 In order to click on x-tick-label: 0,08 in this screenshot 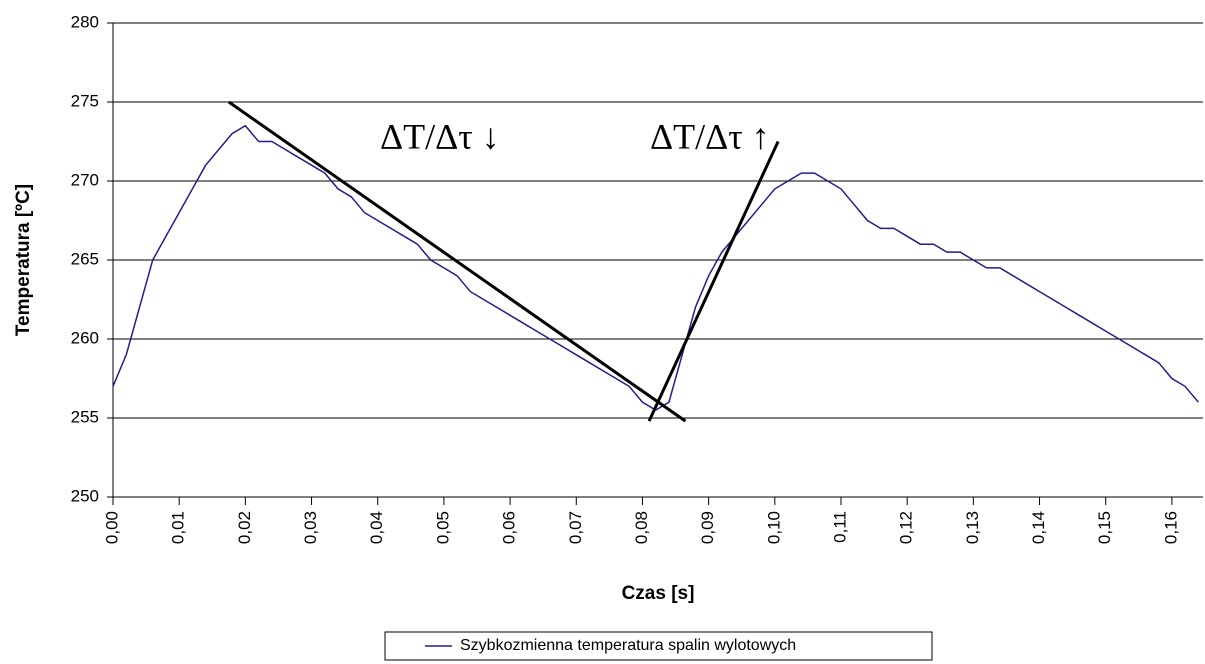, I will do `click(641, 527)`.